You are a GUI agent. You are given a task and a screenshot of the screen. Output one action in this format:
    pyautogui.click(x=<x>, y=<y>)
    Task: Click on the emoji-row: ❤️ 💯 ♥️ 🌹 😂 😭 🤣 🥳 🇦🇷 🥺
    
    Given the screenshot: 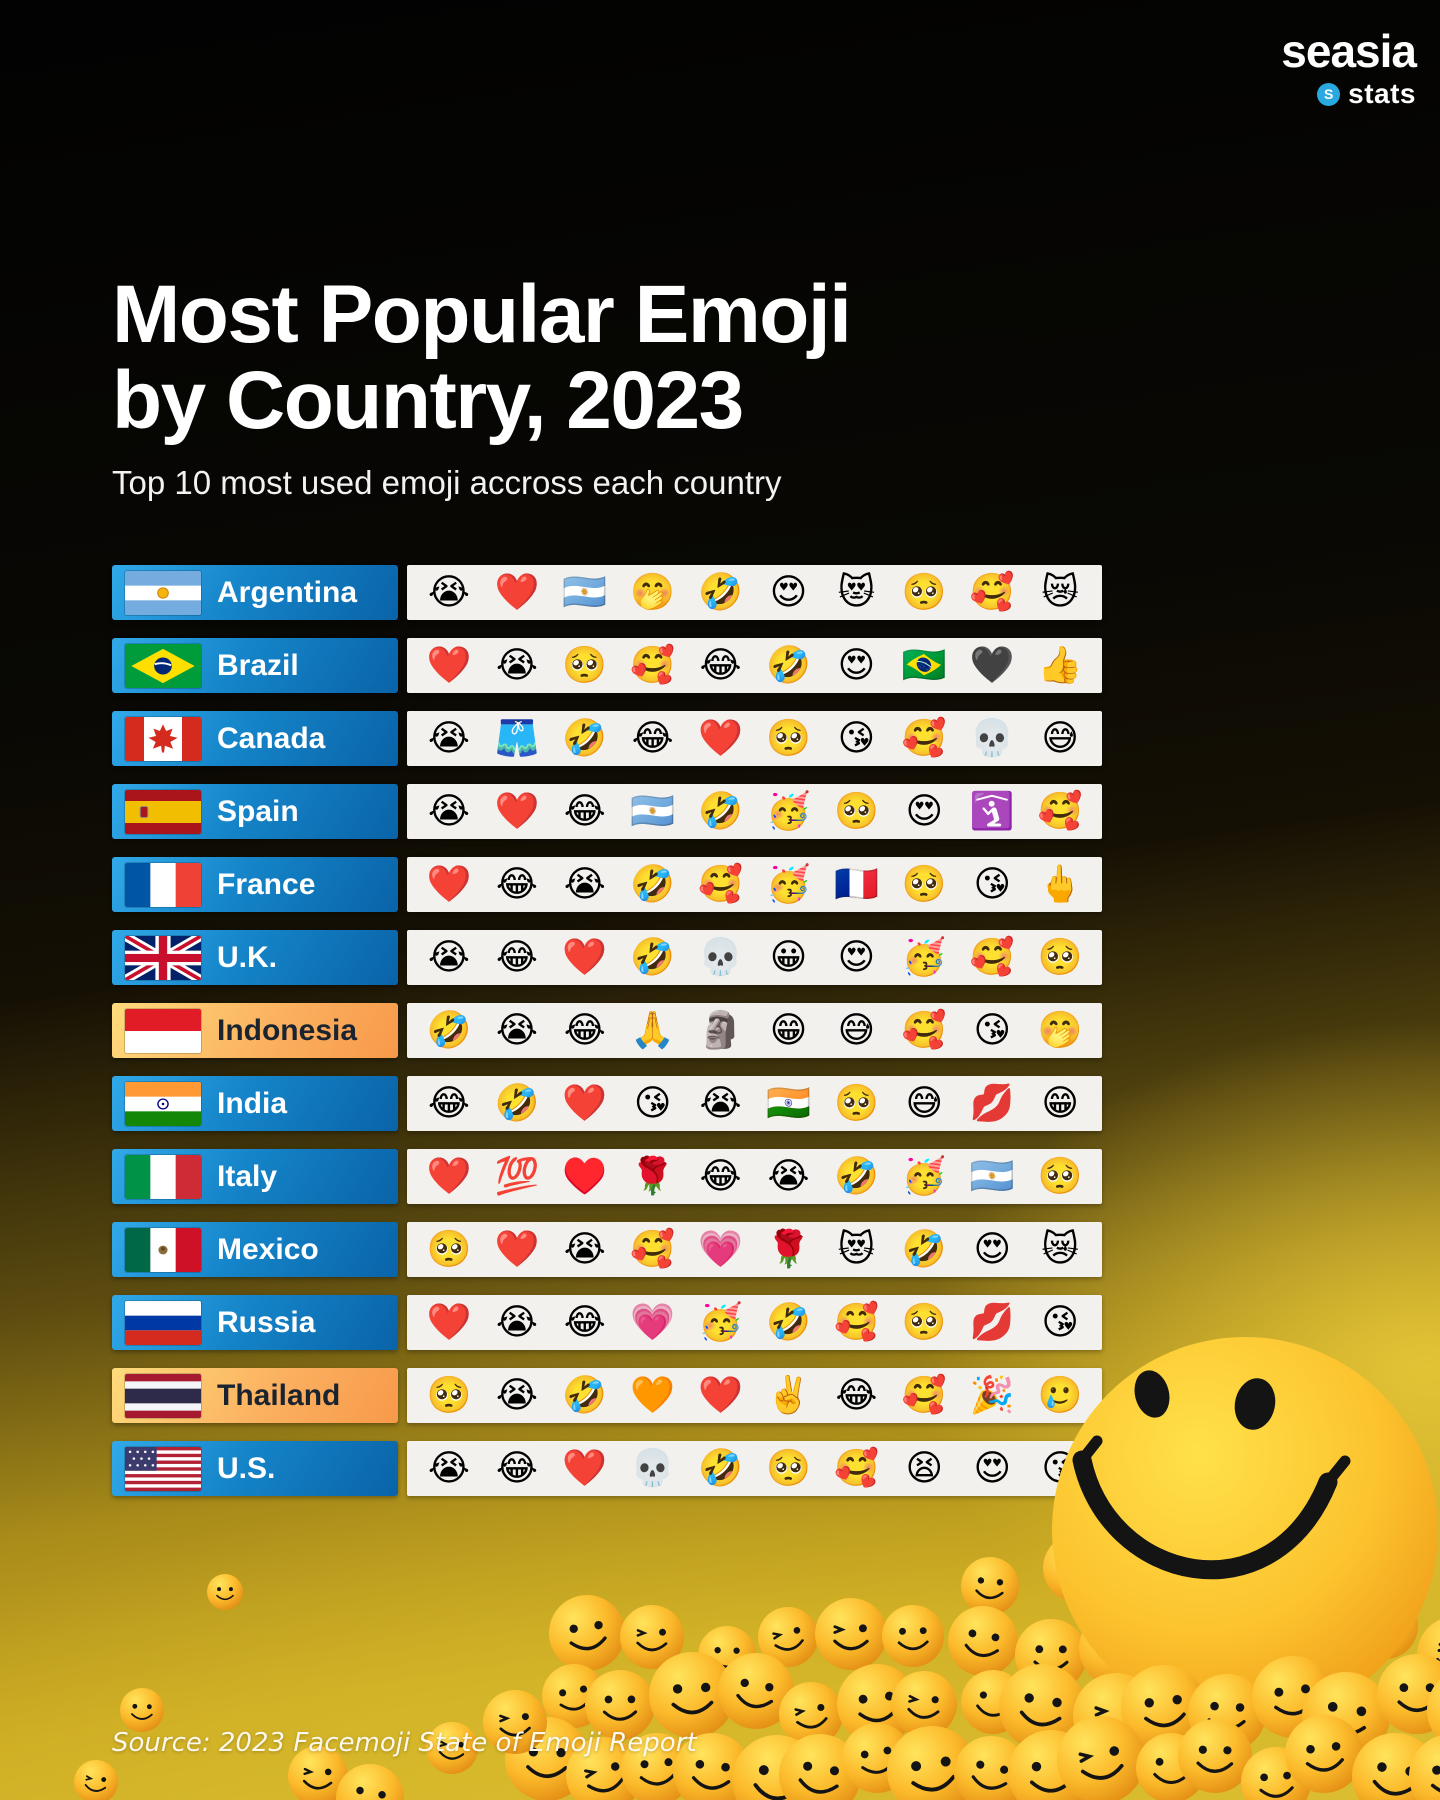 What is the action you would take?
    pyautogui.click(x=754, y=1176)
    